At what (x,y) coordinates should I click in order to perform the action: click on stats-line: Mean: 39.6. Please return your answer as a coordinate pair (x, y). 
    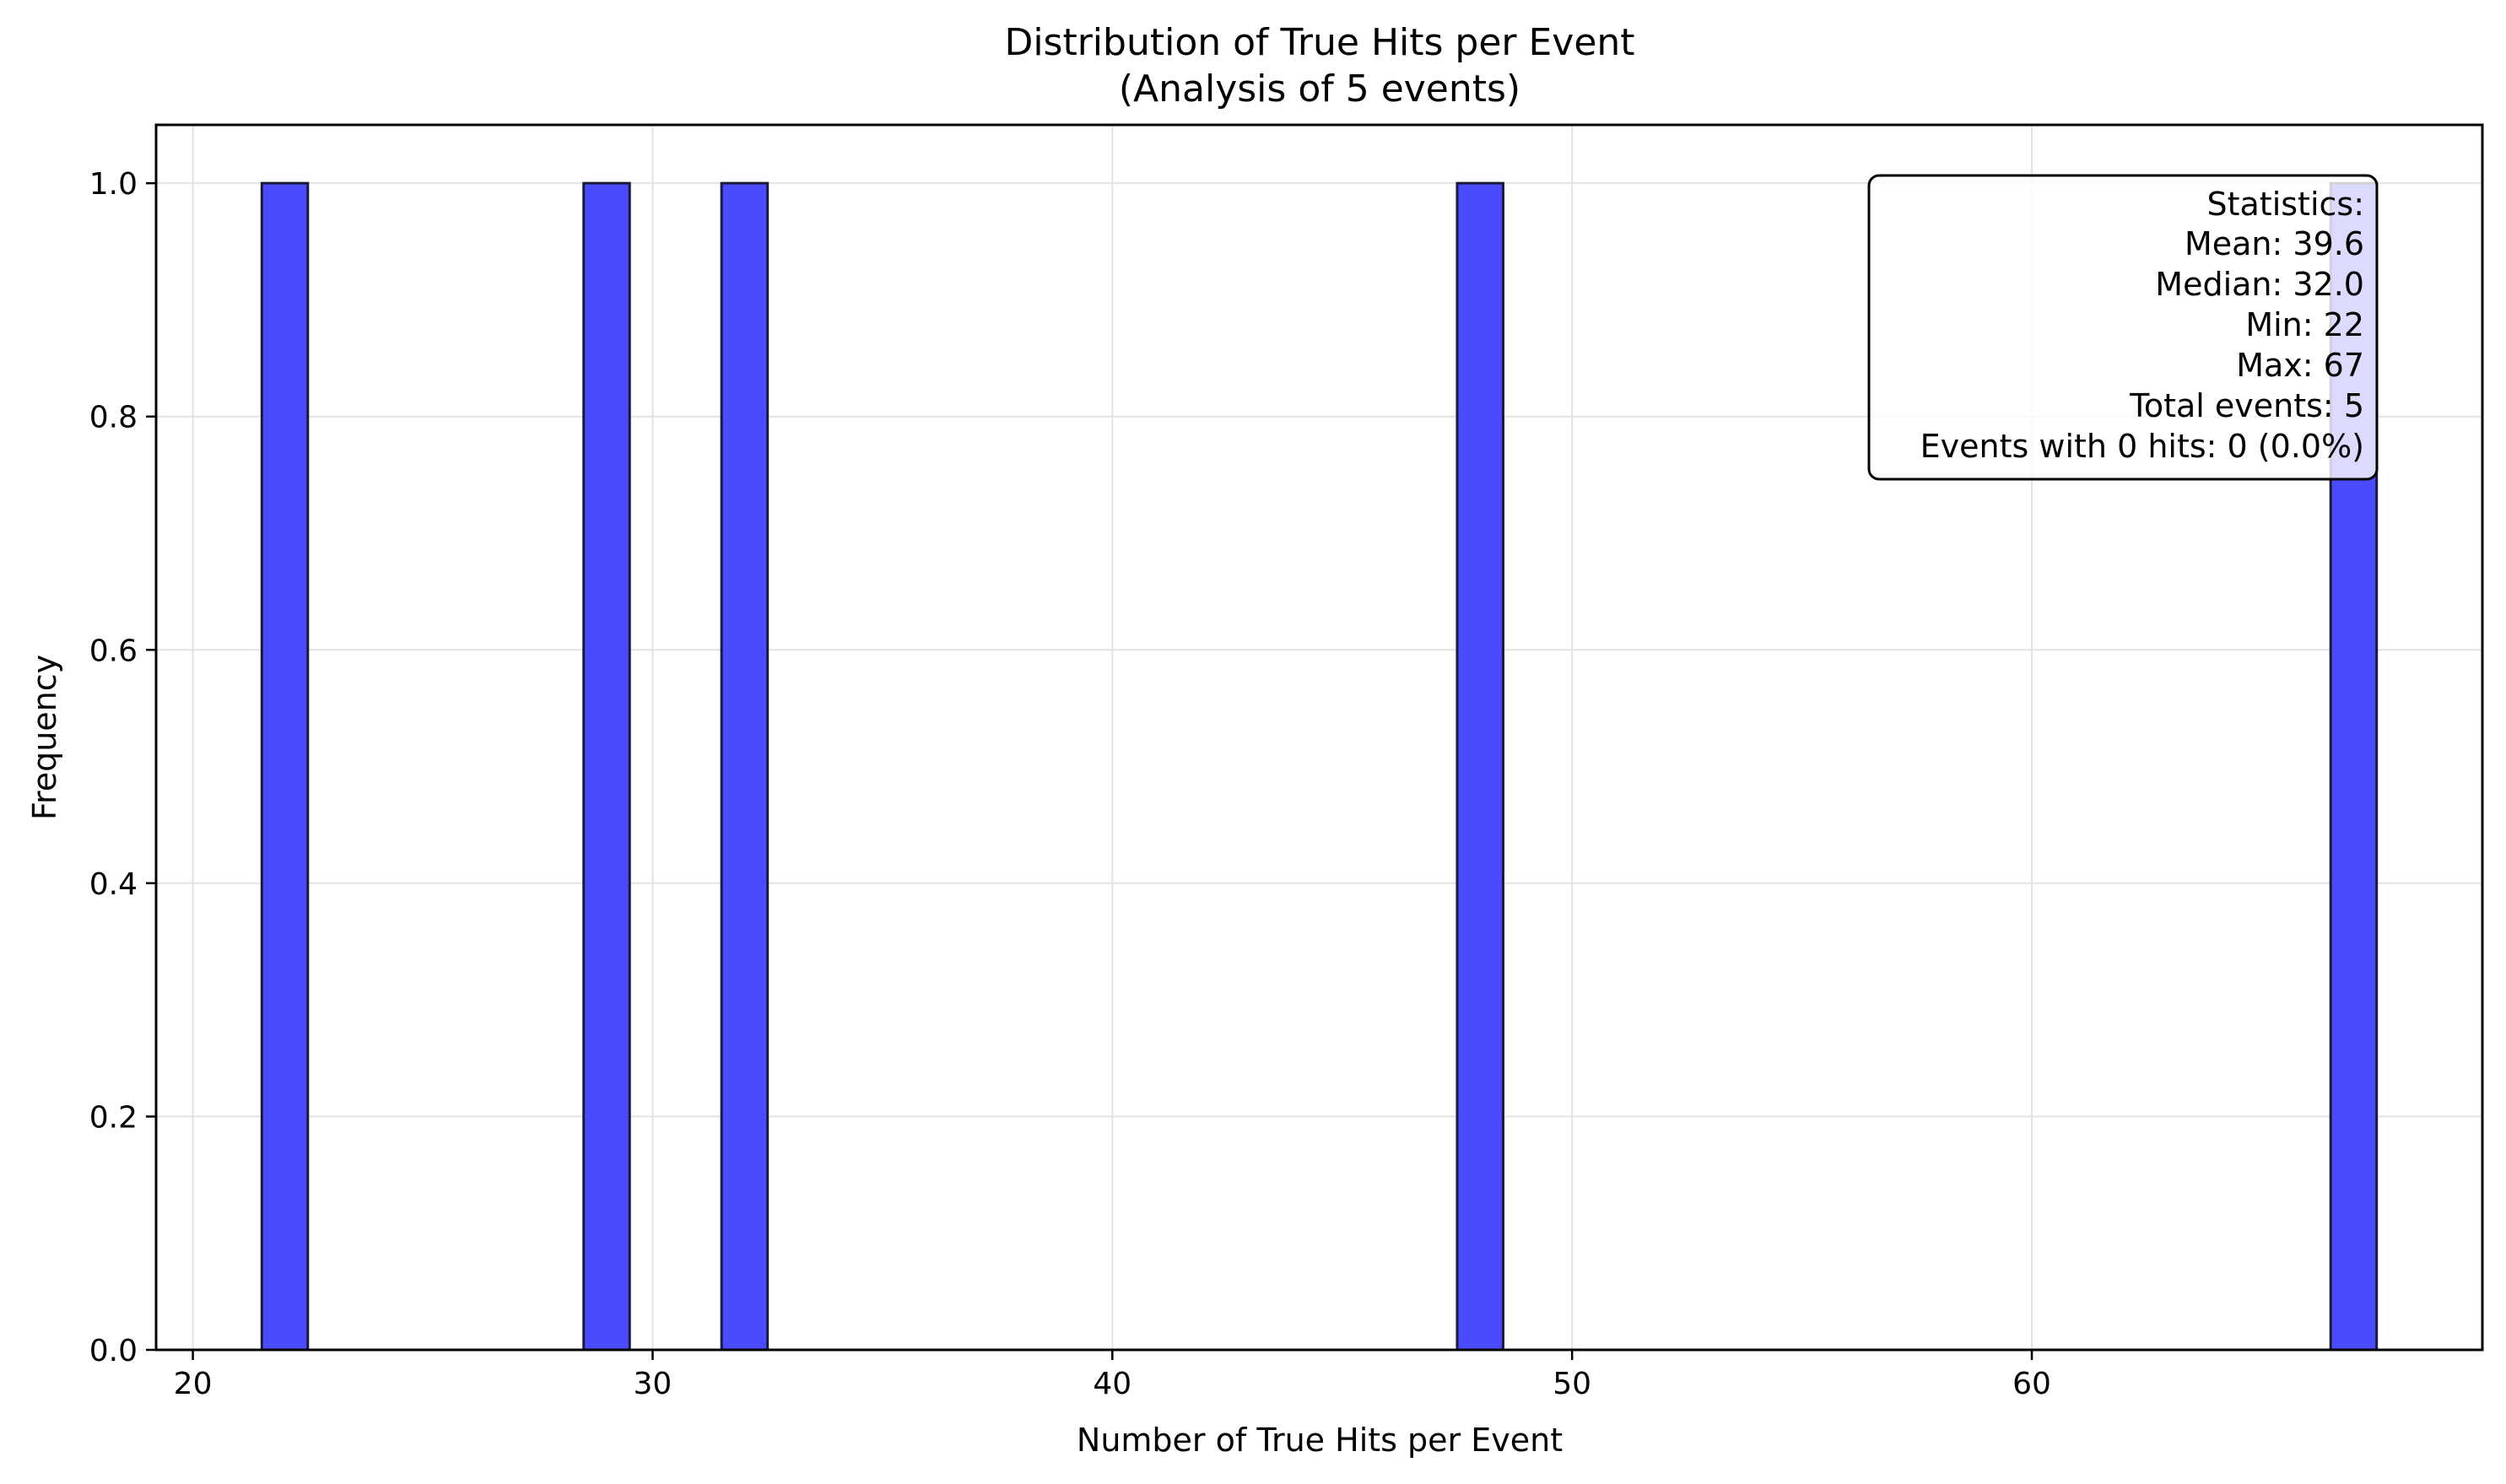
    Looking at the image, I should click on (2274, 243).